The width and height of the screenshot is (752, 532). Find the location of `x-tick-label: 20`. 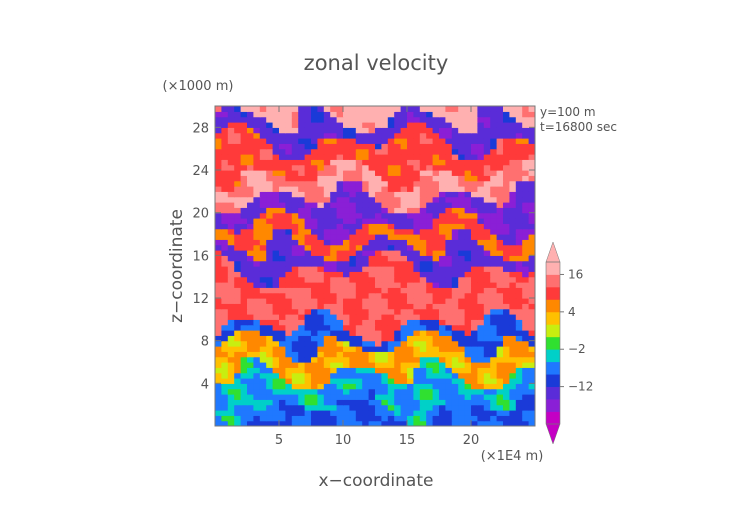

x-tick-label: 20 is located at coordinates (471, 440).